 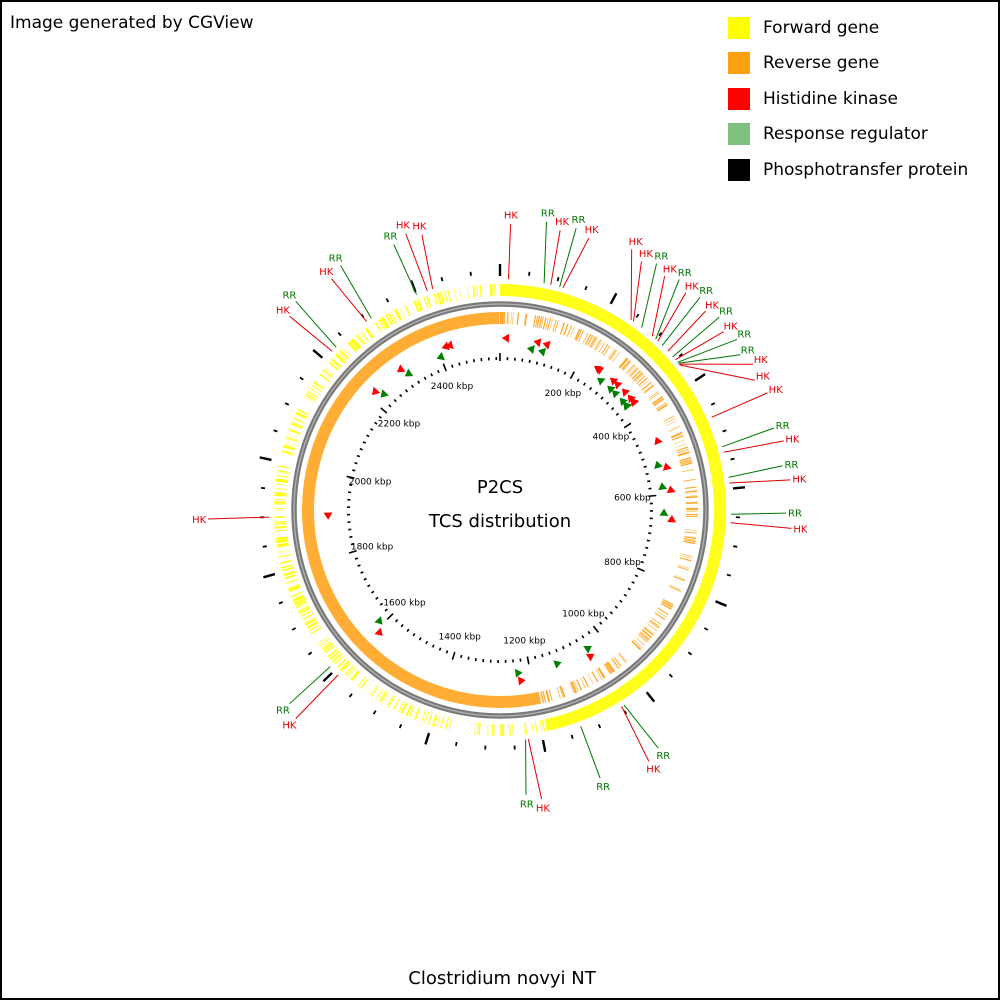 What do you see at coordinates (848, 28) in the screenshot?
I see `legend-item-forward-gene: Forward gene` at bounding box center [848, 28].